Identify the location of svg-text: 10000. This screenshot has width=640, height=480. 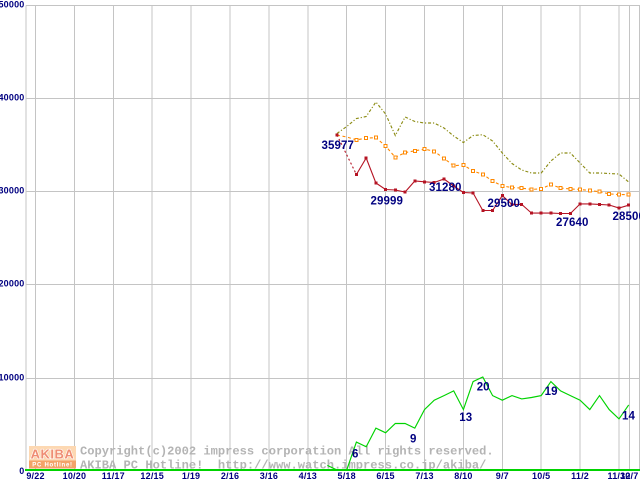
(12, 377).